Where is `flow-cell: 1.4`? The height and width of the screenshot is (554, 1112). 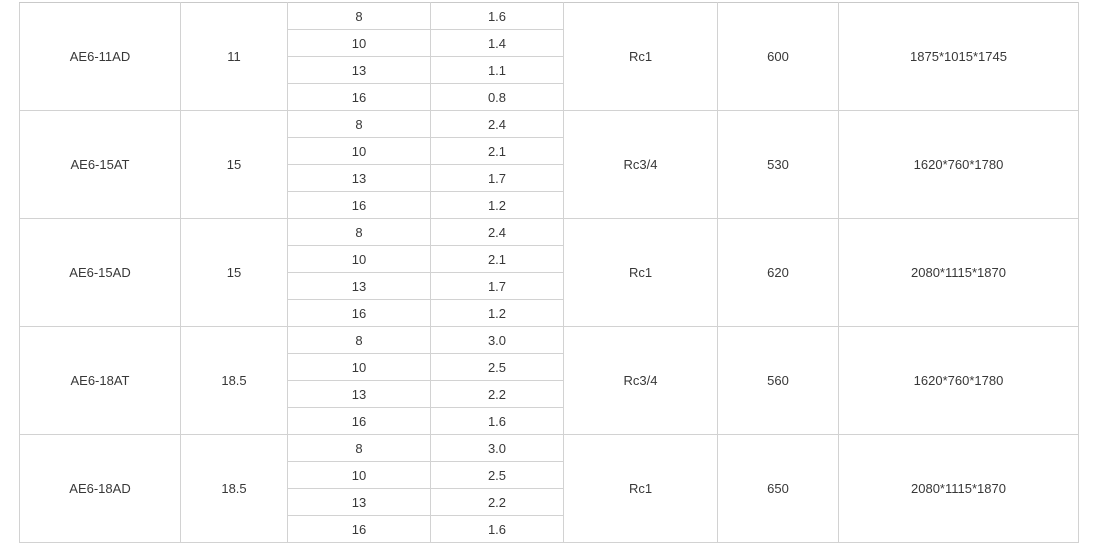 flow-cell: 1.4 is located at coordinates (497, 43).